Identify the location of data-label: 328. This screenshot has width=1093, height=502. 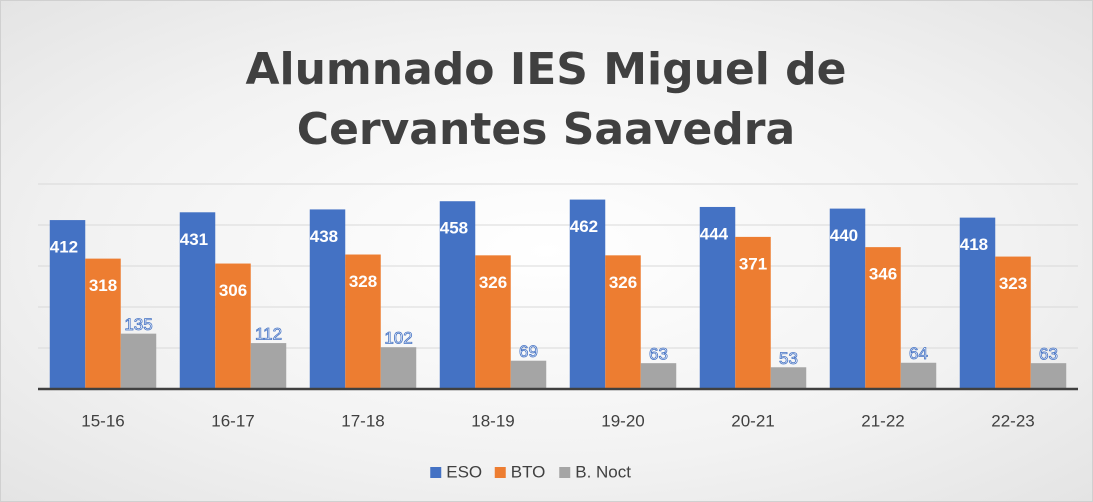
(363, 281).